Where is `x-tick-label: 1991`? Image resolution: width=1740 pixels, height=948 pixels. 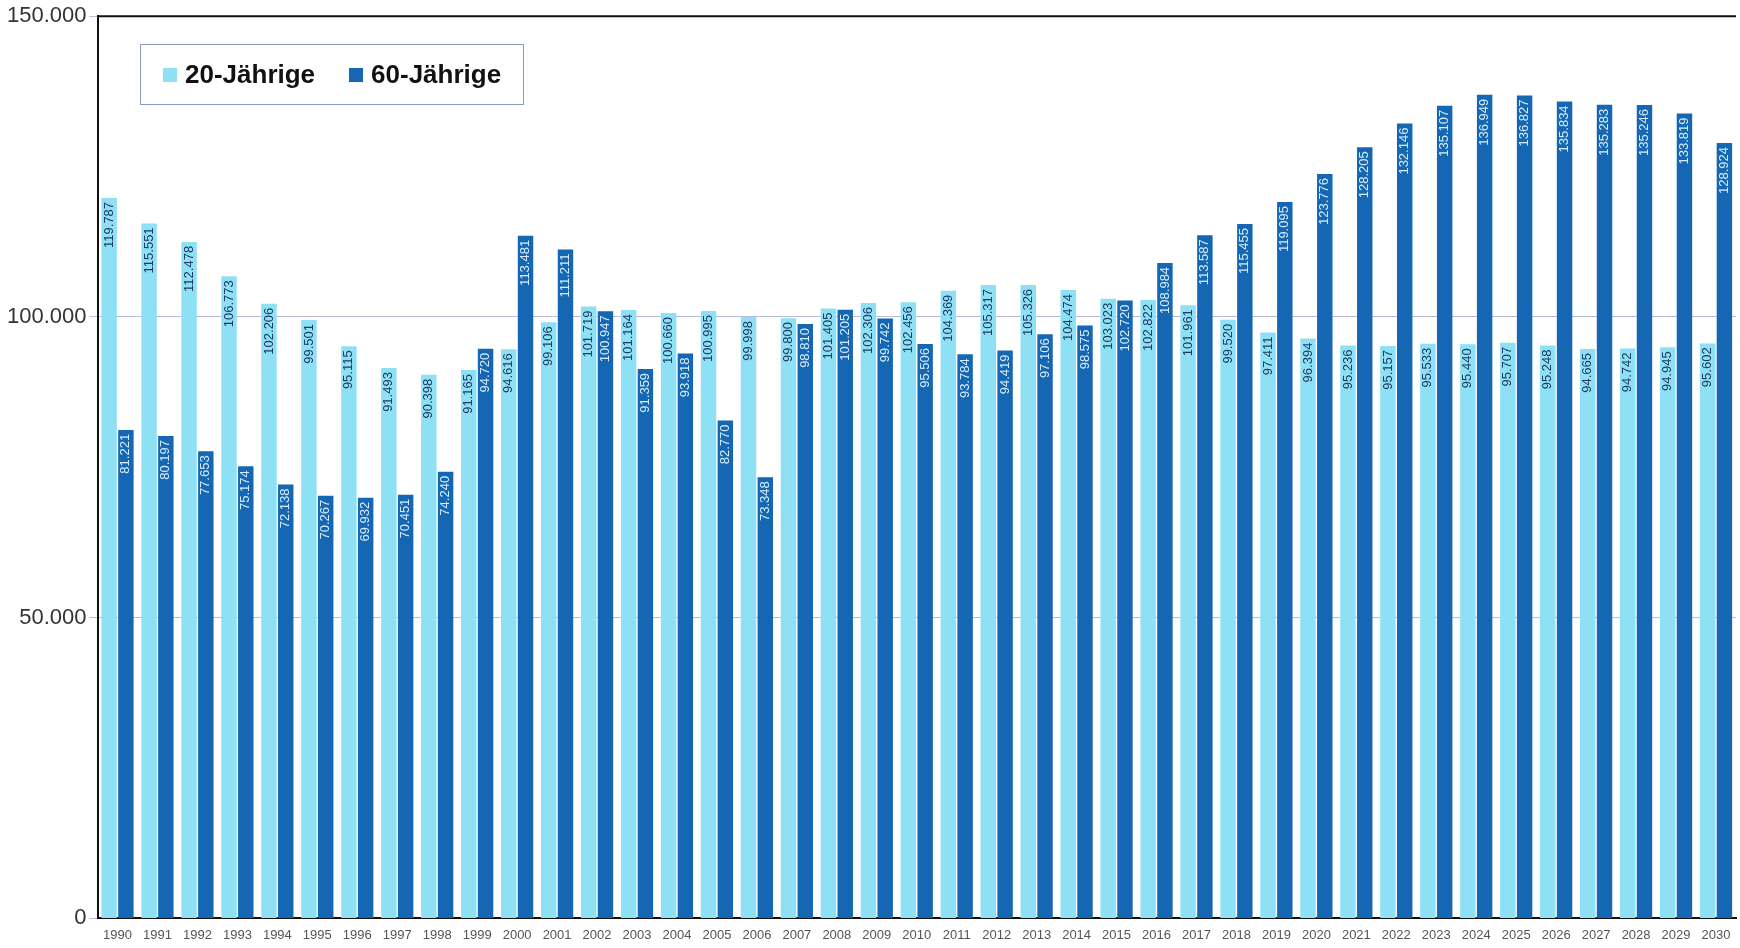
x-tick-label: 1991 is located at coordinates (157, 934).